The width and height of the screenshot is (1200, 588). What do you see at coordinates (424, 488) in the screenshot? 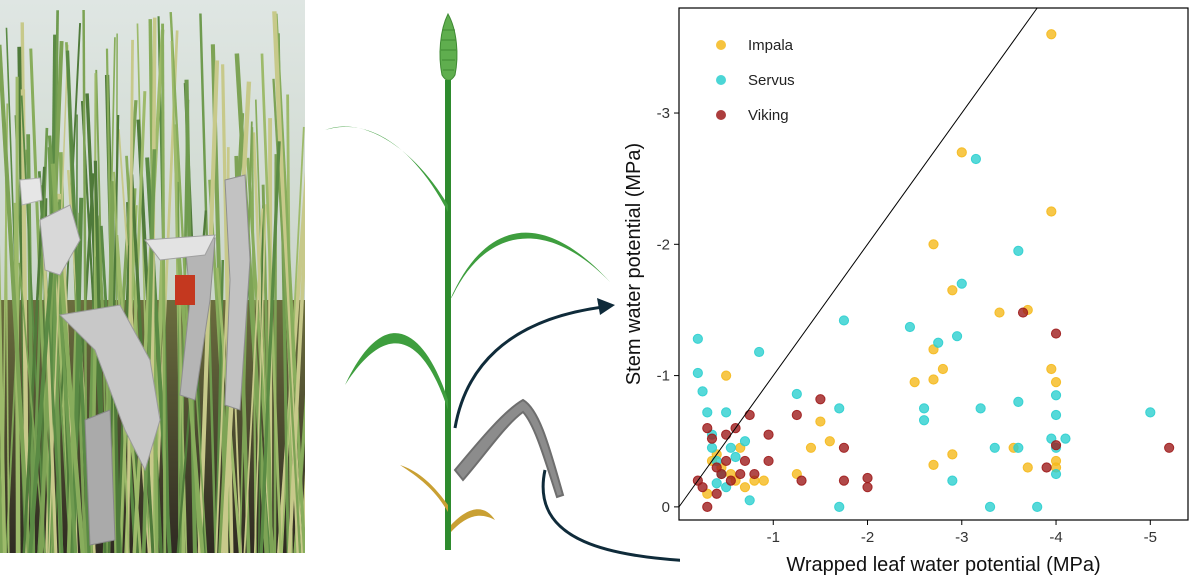
I see `dry-leaf-left` at bounding box center [424, 488].